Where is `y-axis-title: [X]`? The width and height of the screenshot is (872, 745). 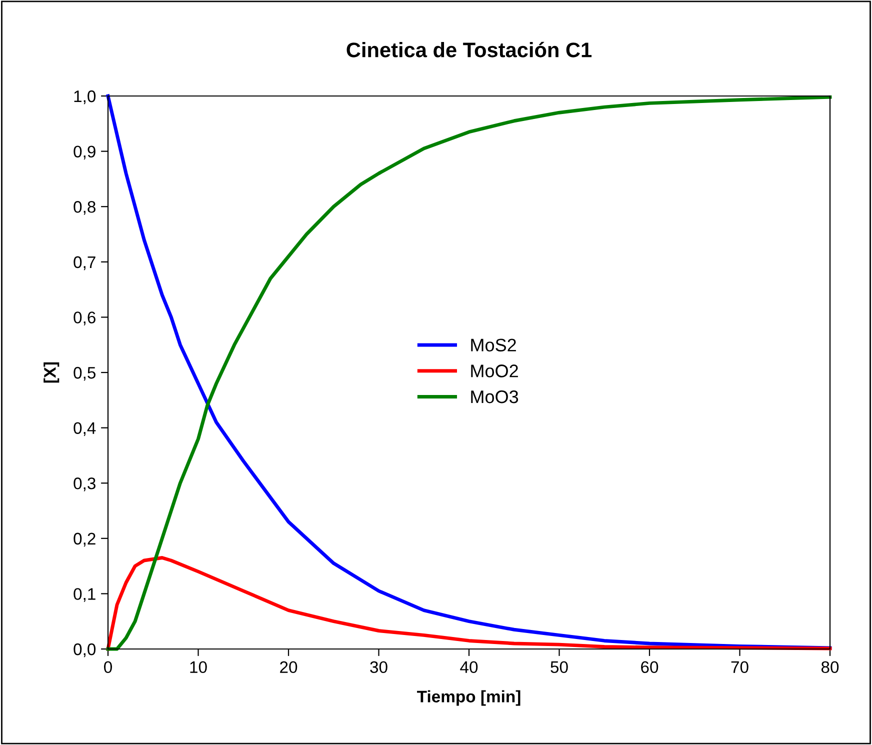 y-axis-title: [X] is located at coordinates (52, 372).